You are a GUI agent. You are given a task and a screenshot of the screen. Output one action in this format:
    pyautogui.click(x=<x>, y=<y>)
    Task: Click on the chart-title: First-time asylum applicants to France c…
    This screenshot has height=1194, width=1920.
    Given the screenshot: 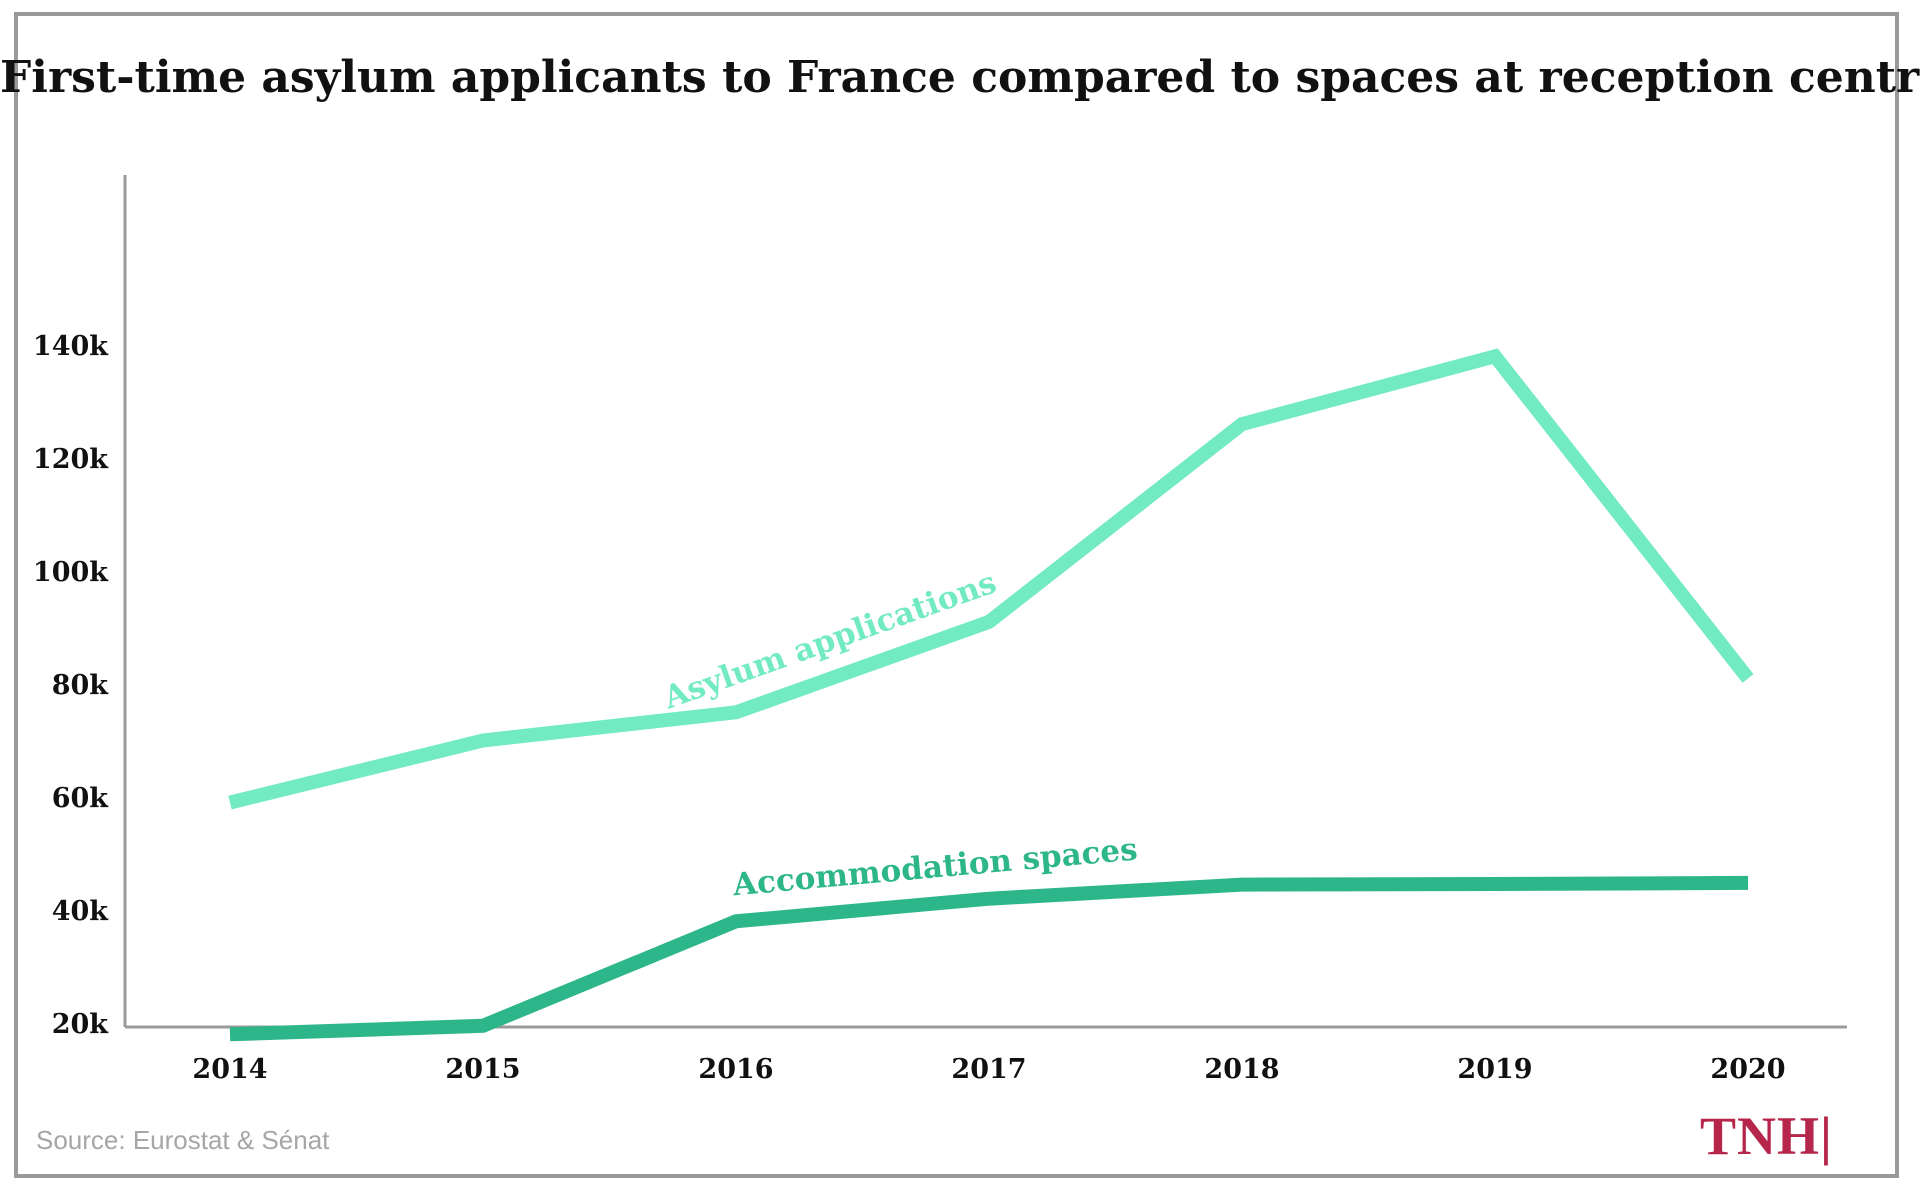 What is the action you would take?
    pyautogui.click(x=960, y=77)
    